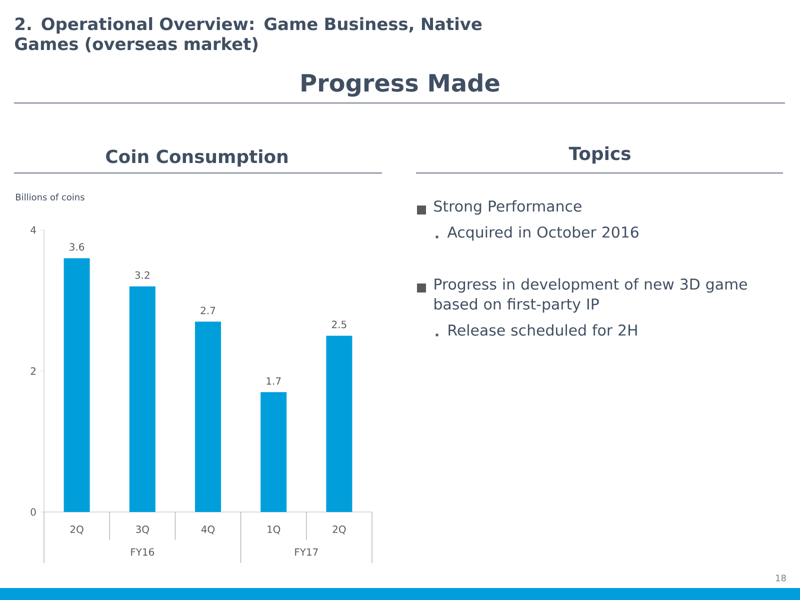 The width and height of the screenshot is (800, 600). What do you see at coordinates (401, 85) in the screenshot?
I see `text: Progress Made` at bounding box center [401, 85].